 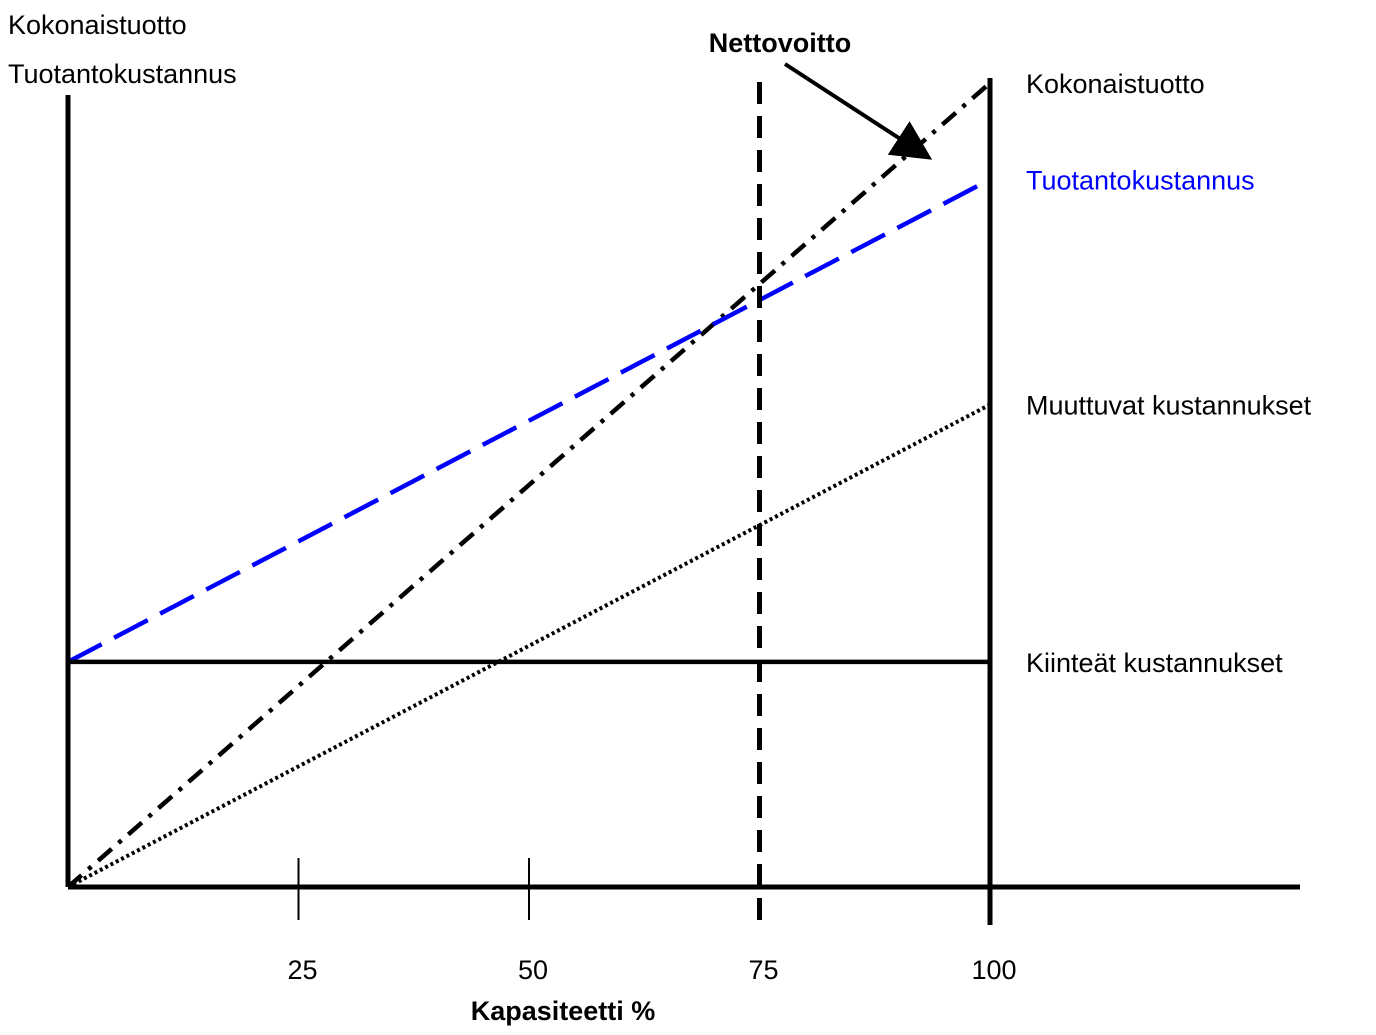 What do you see at coordinates (1140, 180) in the screenshot?
I see `series-label-tuotantokustannus: Tuotantokustannus` at bounding box center [1140, 180].